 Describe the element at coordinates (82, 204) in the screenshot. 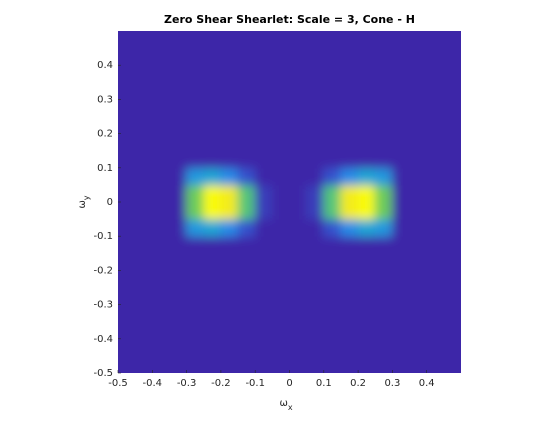

I see `y-axis-symbol: ω` at that location.